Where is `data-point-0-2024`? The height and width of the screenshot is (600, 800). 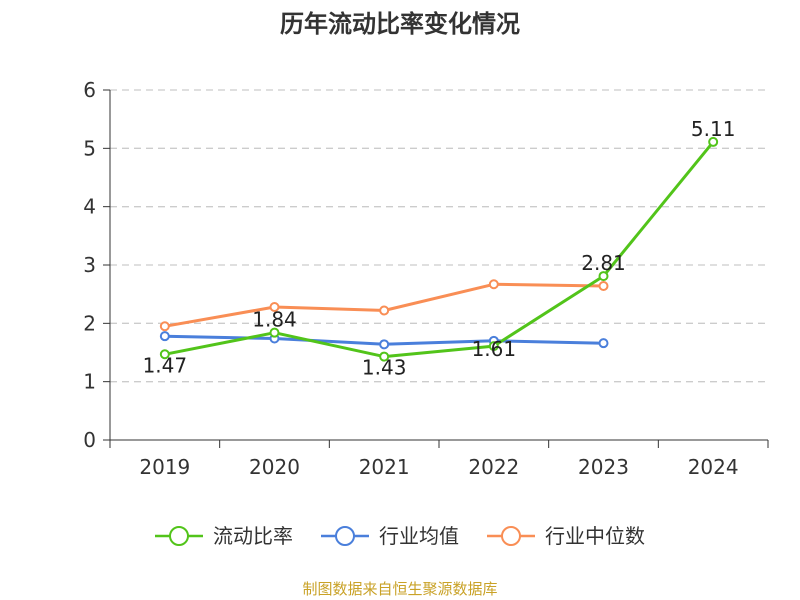
data-point-0-2024 is located at coordinates (713, 141).